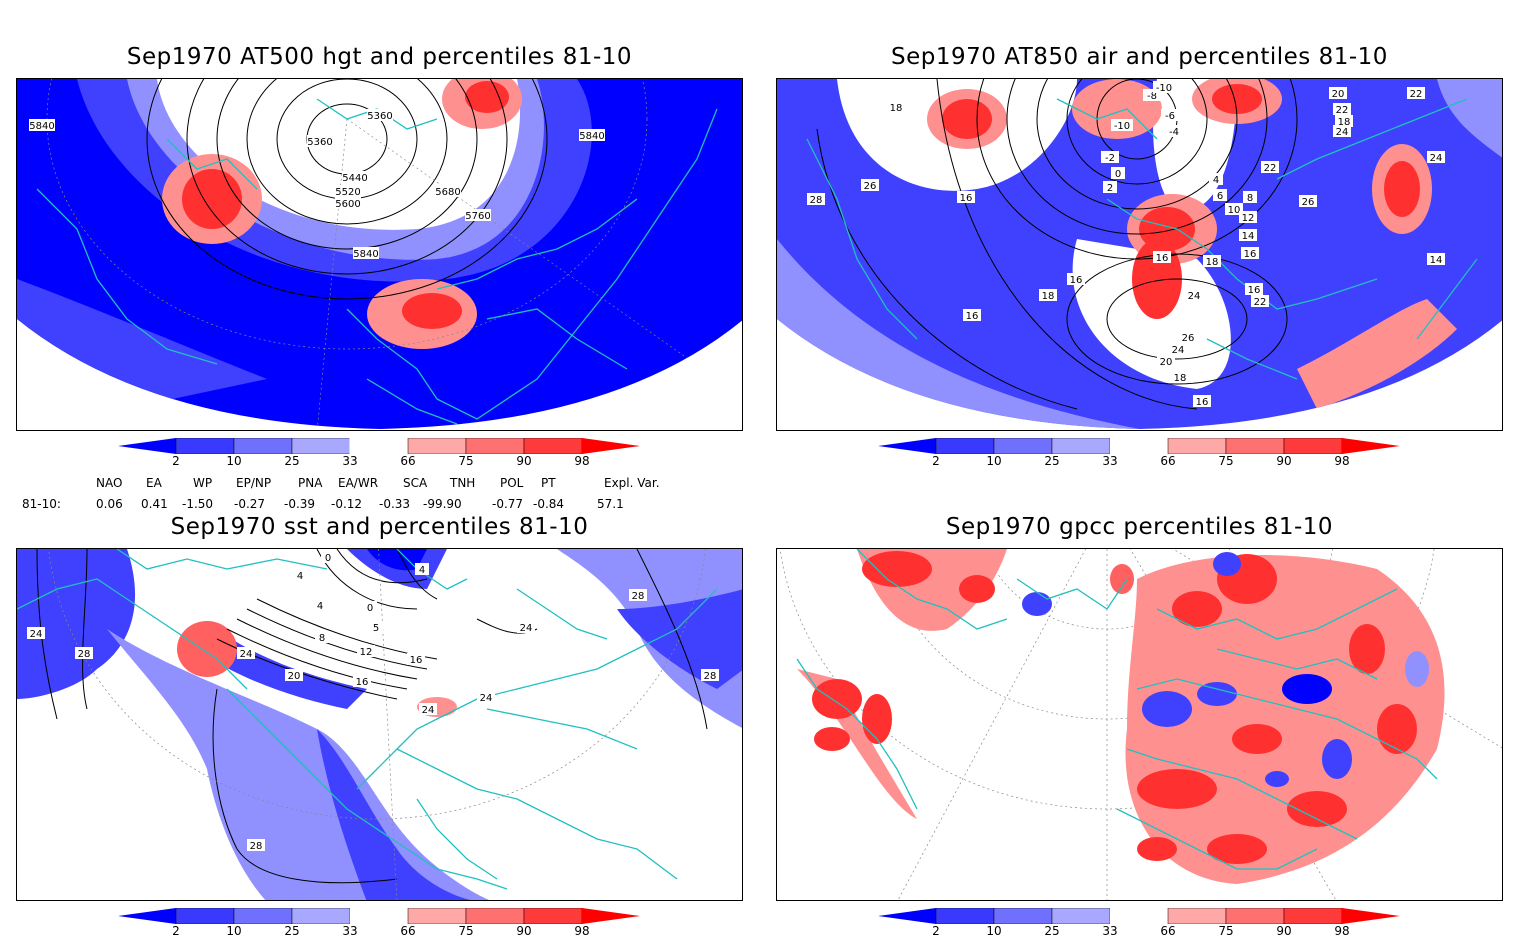  What do you see at coordinates (1110, 187) in the screenshot?
I see `contour-label: 2` at bounding box center [1110, 187].